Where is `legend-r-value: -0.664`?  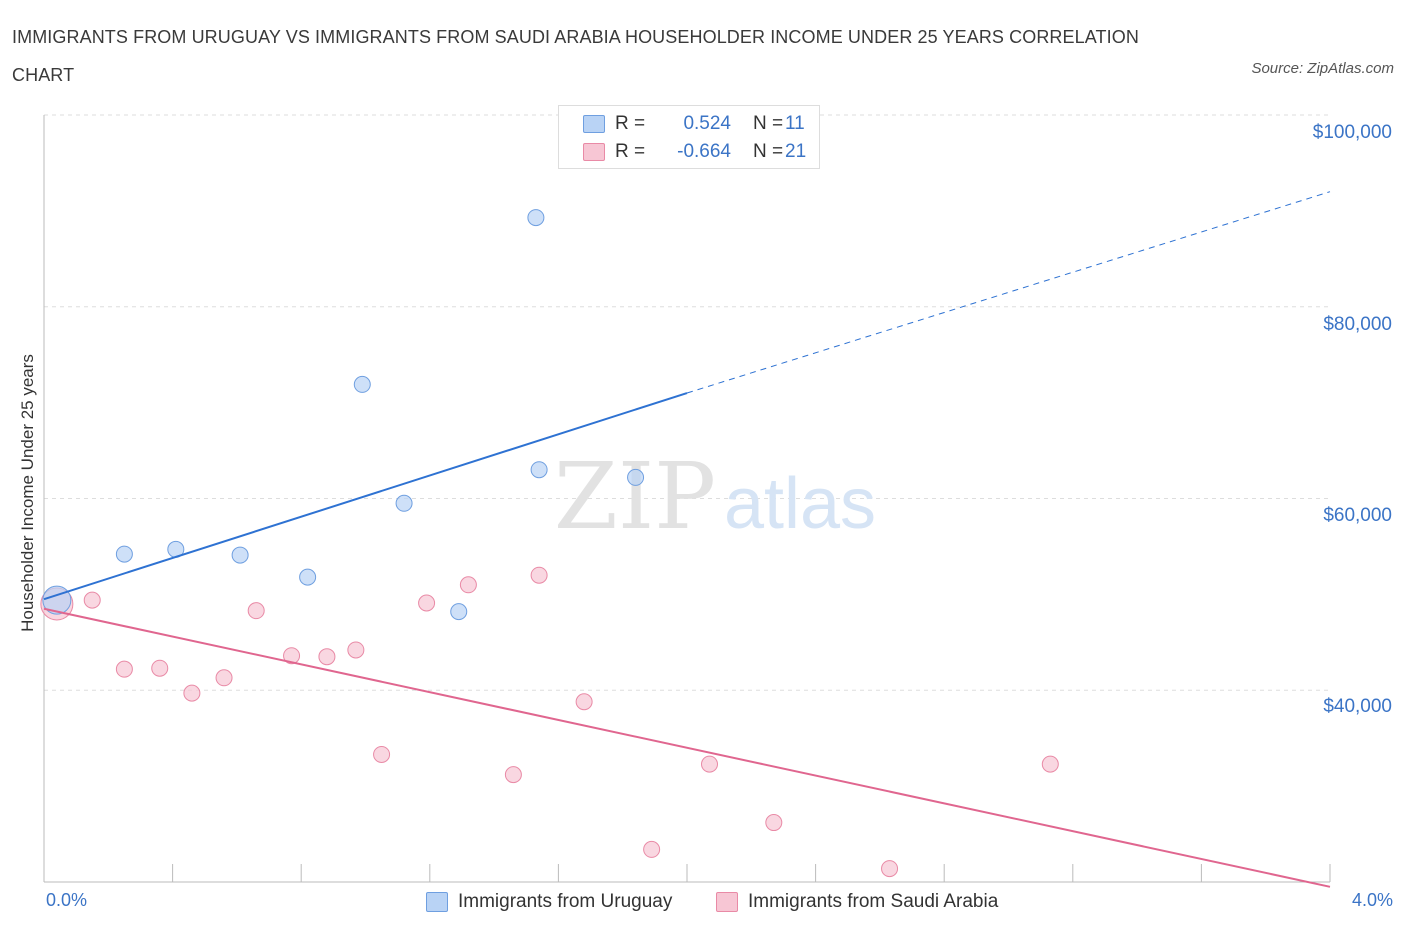 legend-r-value: -0.664 is located at coordinates (704, 151).